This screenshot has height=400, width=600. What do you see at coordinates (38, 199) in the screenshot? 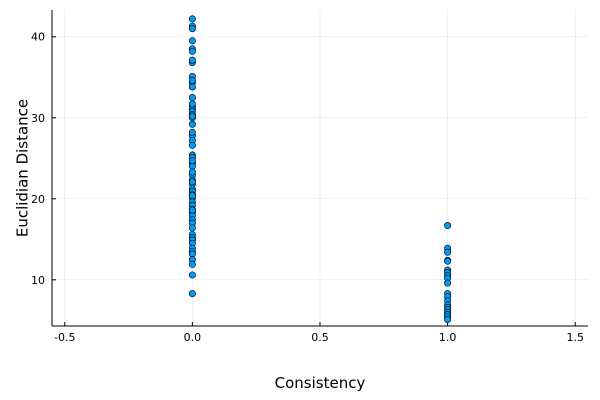
I see `y-tick-label: 20` at bounding box center [38, 199].